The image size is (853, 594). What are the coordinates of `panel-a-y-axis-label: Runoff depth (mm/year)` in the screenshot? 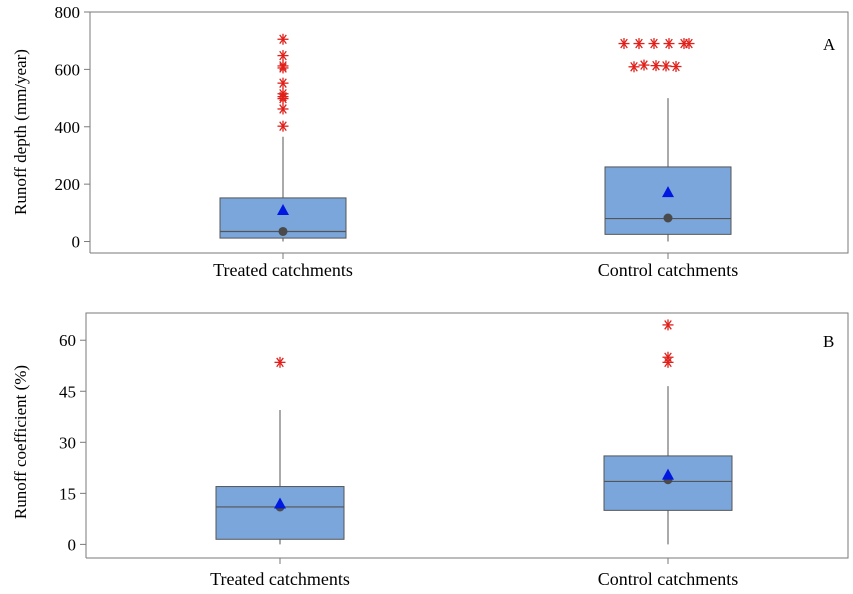 It's located at (20, 132).